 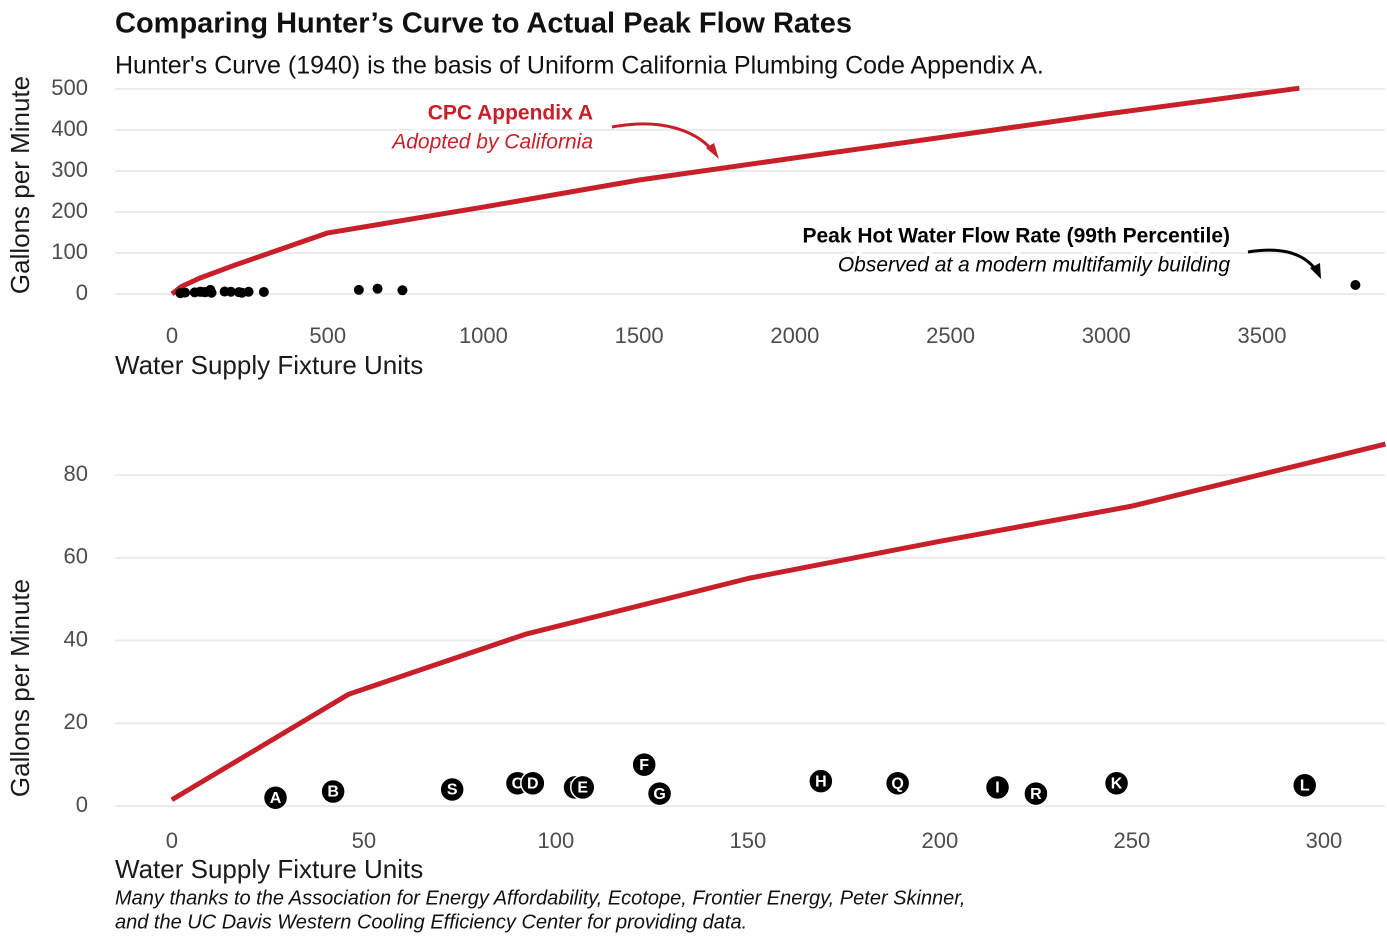 I want to click on x-tick-label: 100, so click(x=556, y=840).